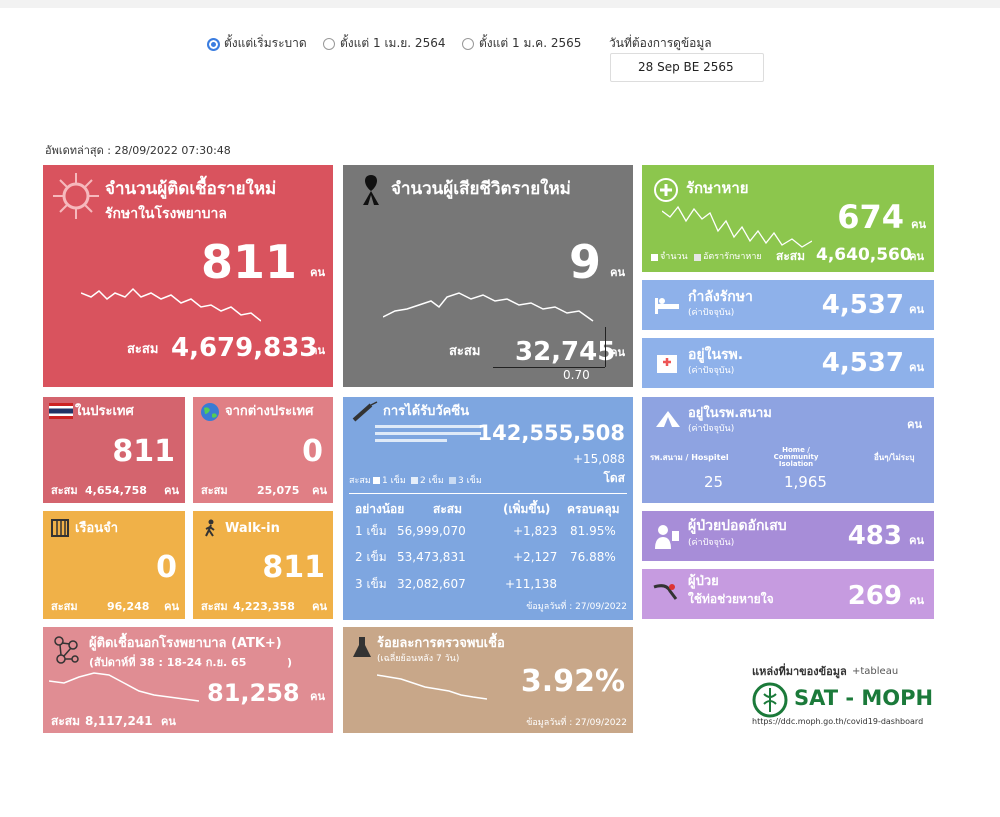  What do you see at coordinates (720, 297) in the screenshot?
I see `title: กำลังรักษา` at bounding box center [720, 297].